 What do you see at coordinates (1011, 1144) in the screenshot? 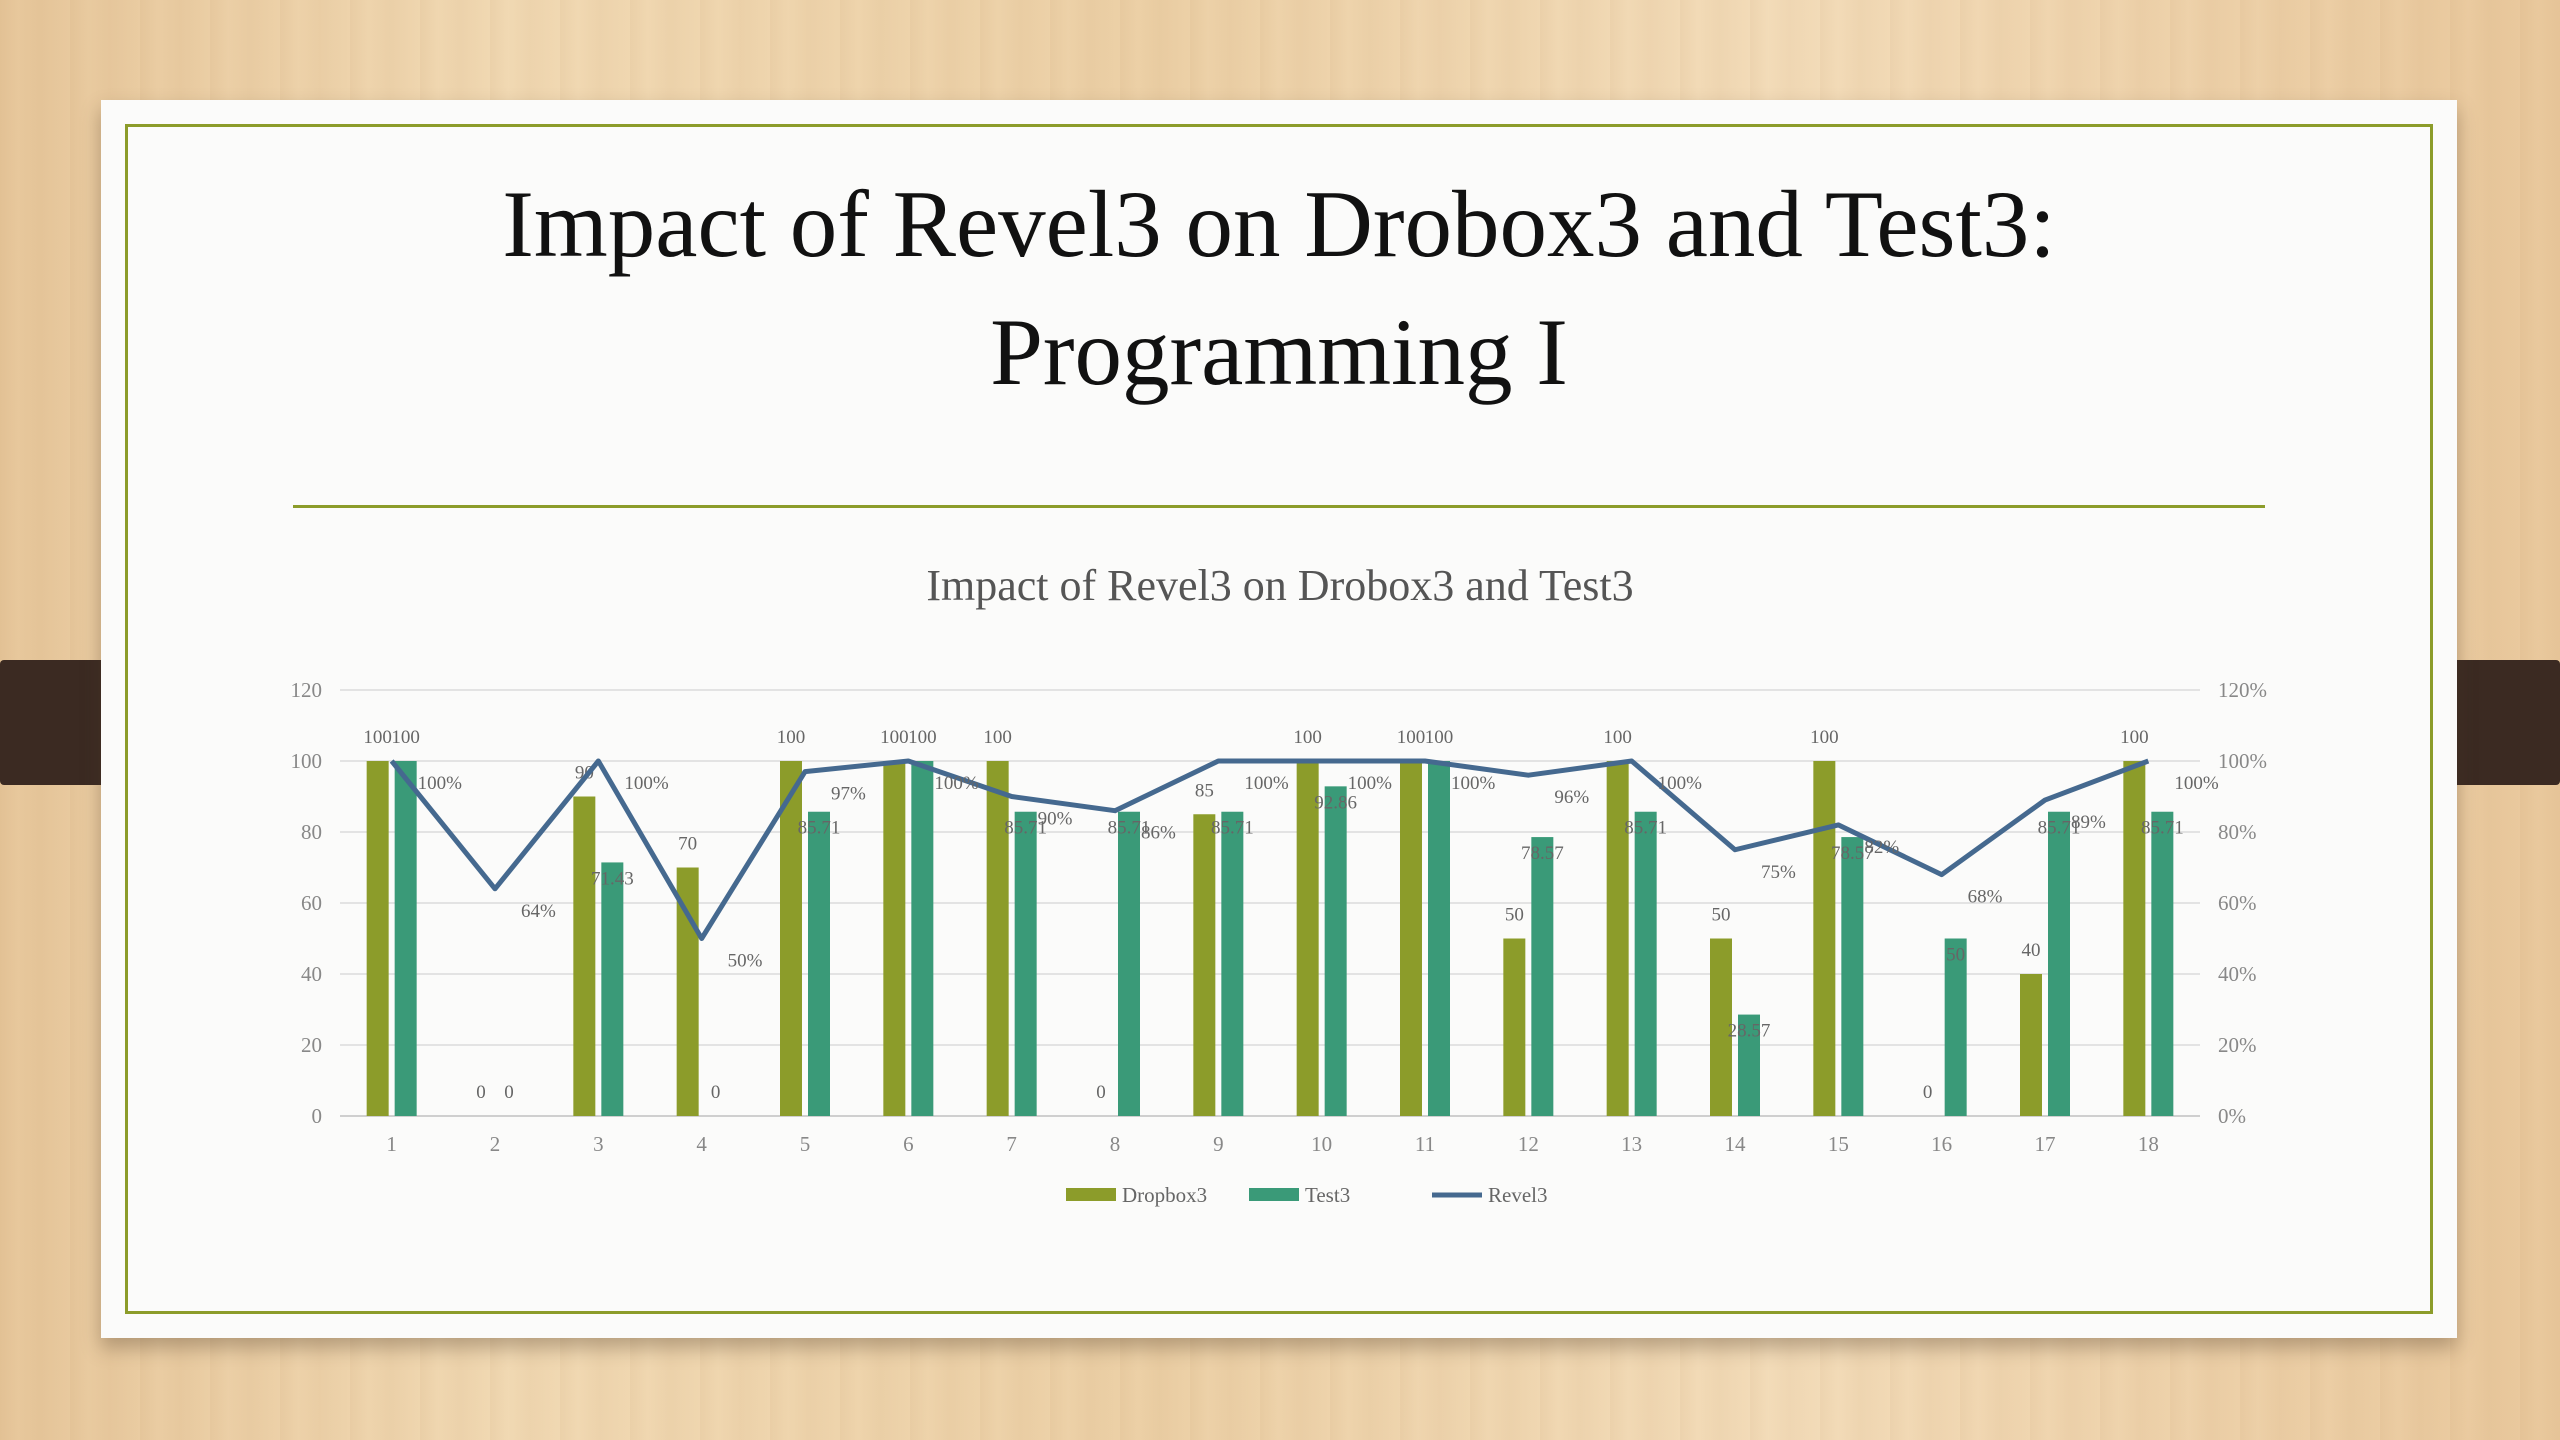
I see `x-tick-label: 7` at bounding box center [1011, 1144].